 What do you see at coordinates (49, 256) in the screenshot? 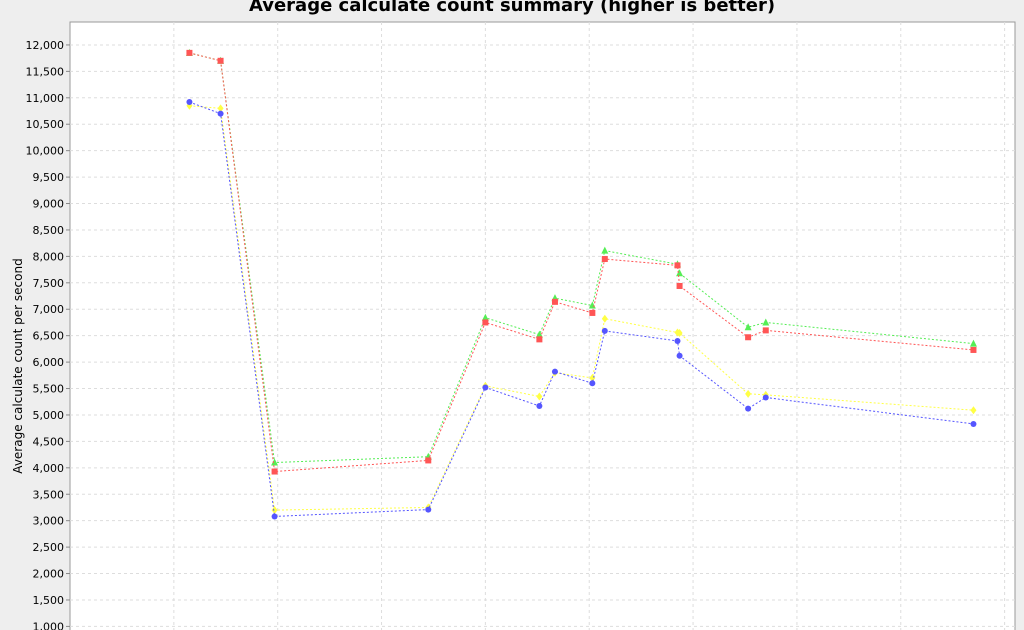
I see `y-tick-label: 8,000` at bounding box center [49, 256].